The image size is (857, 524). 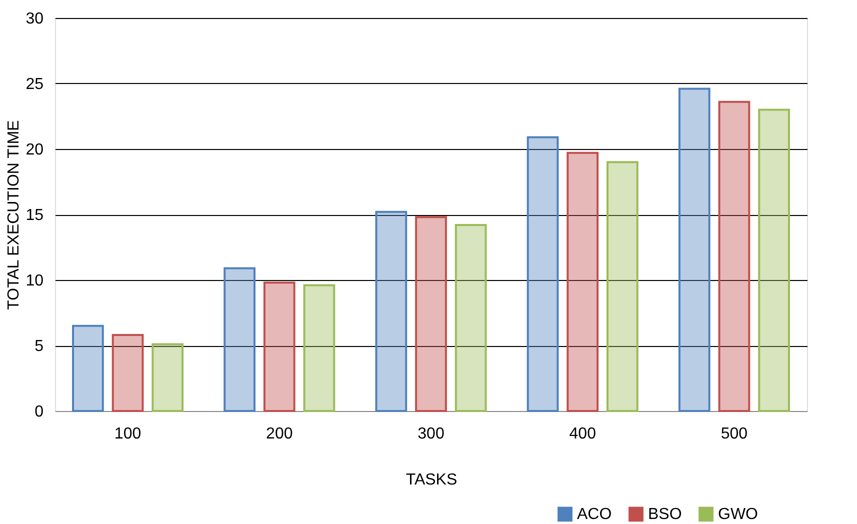 What do you see at coordinates (35, 215) in the screenshot?
I see `y-tick-label: 15` at bounding box center [35, 215].